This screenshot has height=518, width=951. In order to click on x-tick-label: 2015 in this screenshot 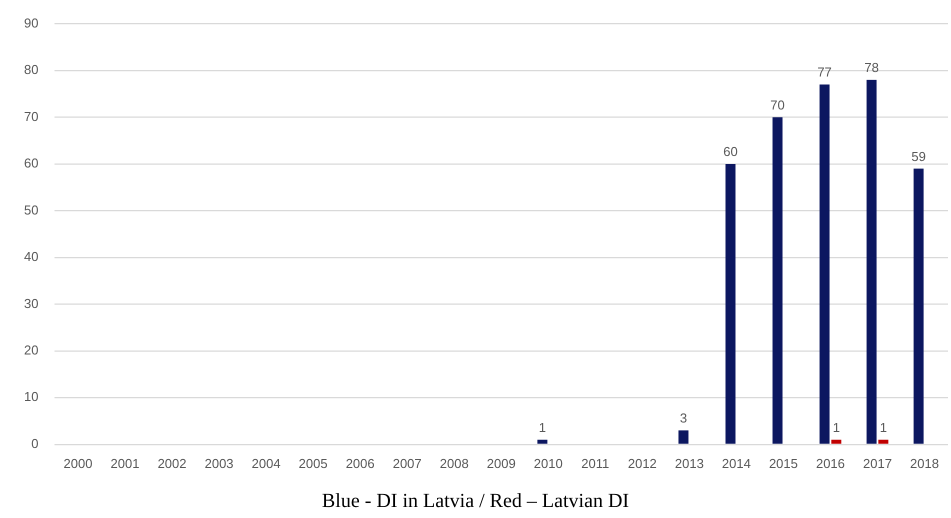, I will do `click(783, 463)`.